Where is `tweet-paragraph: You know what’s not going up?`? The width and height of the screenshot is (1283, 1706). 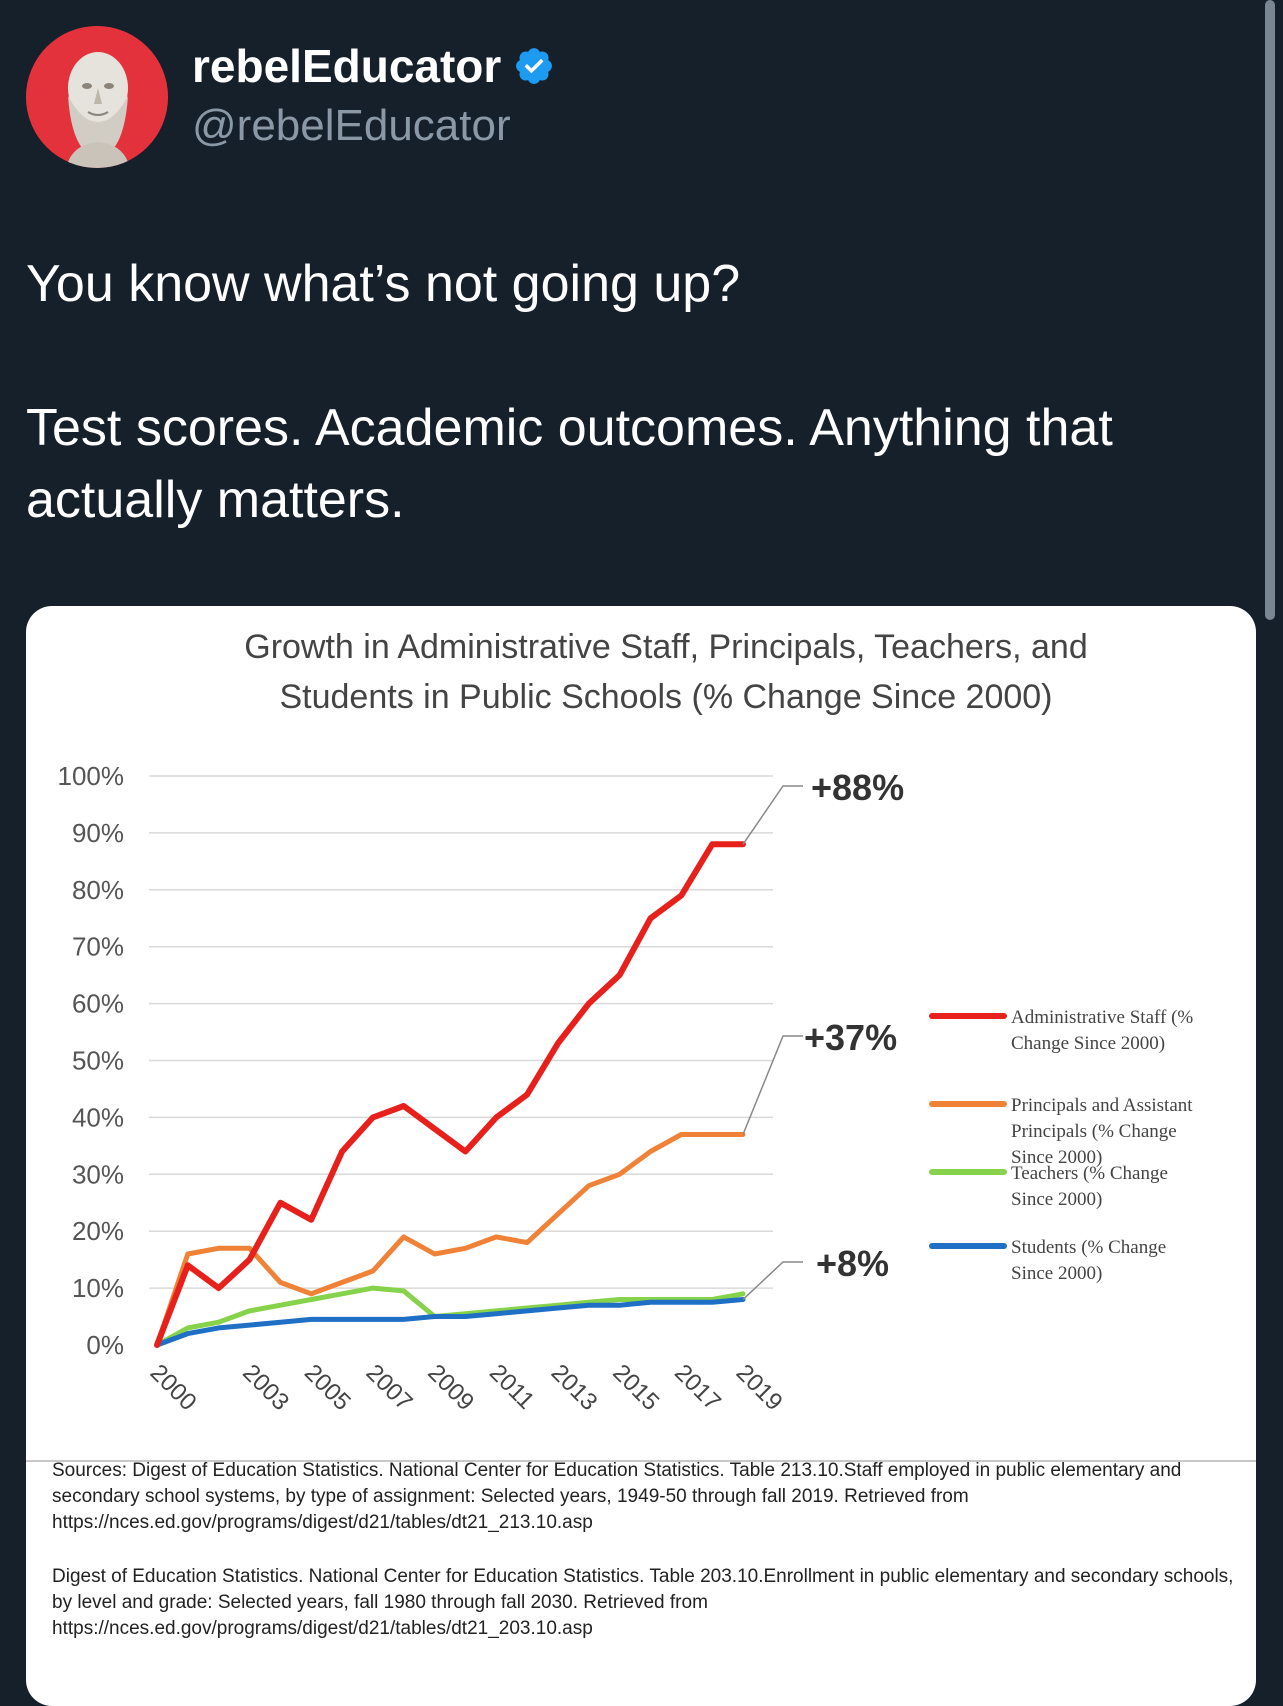 tweet-paragraph: You know what’s not going up? is located at coordinates (383, 284).